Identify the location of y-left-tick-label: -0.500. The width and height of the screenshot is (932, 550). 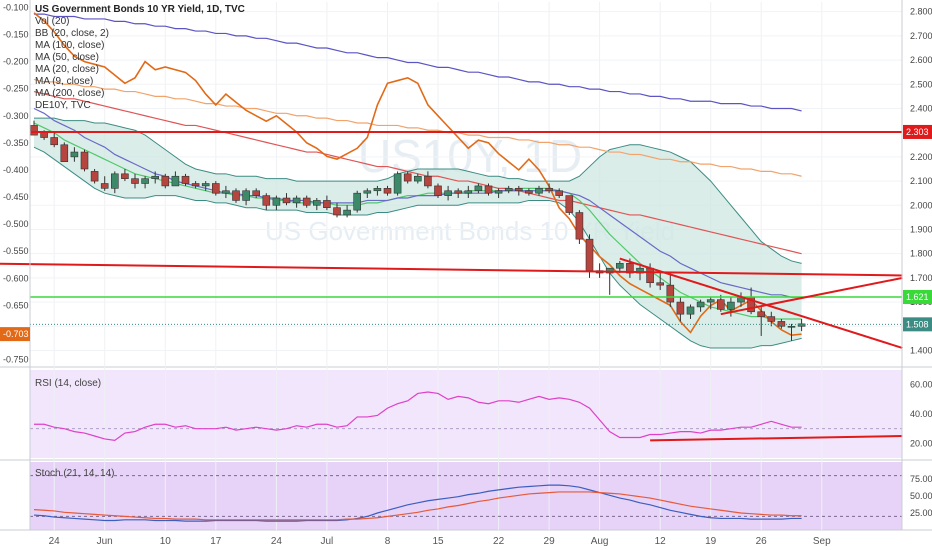
(16, 224).